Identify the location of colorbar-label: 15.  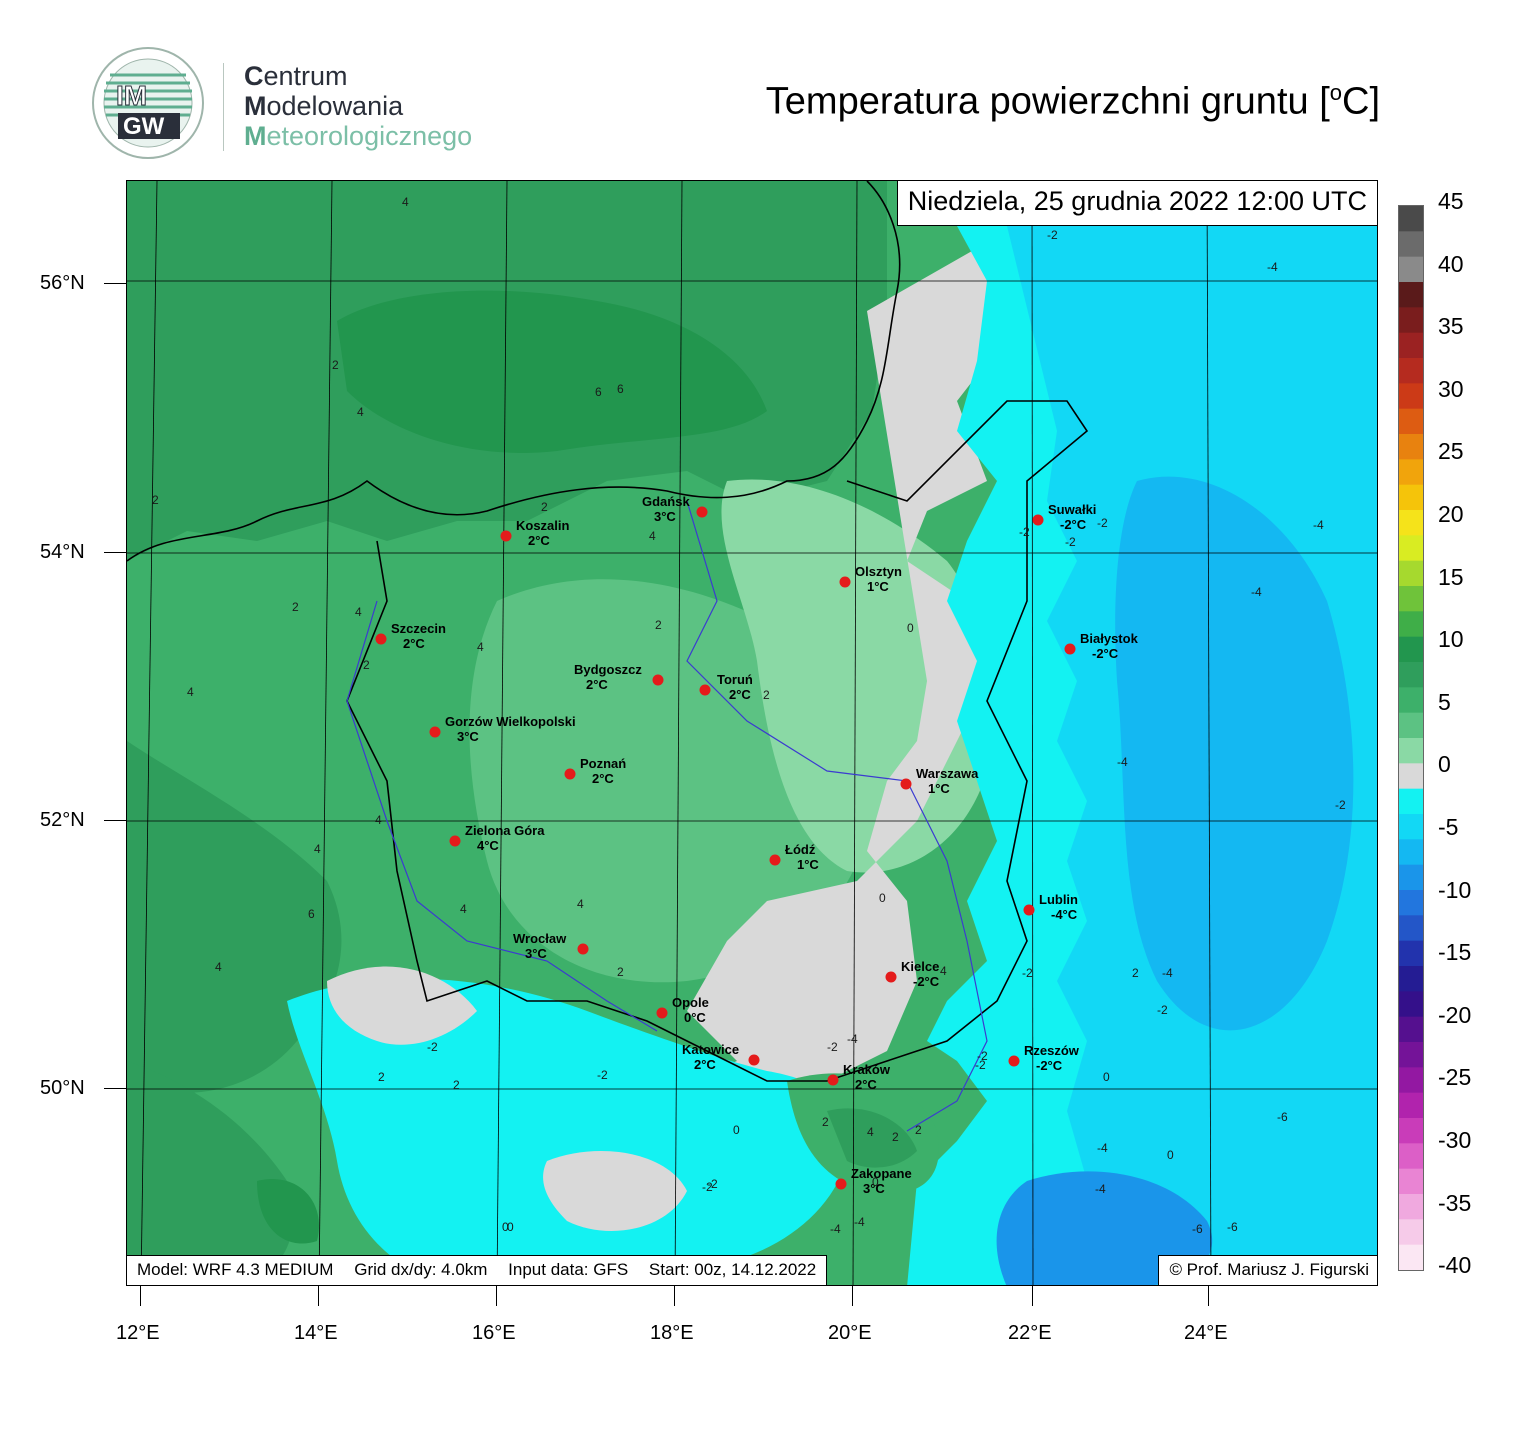
(1451, 577).